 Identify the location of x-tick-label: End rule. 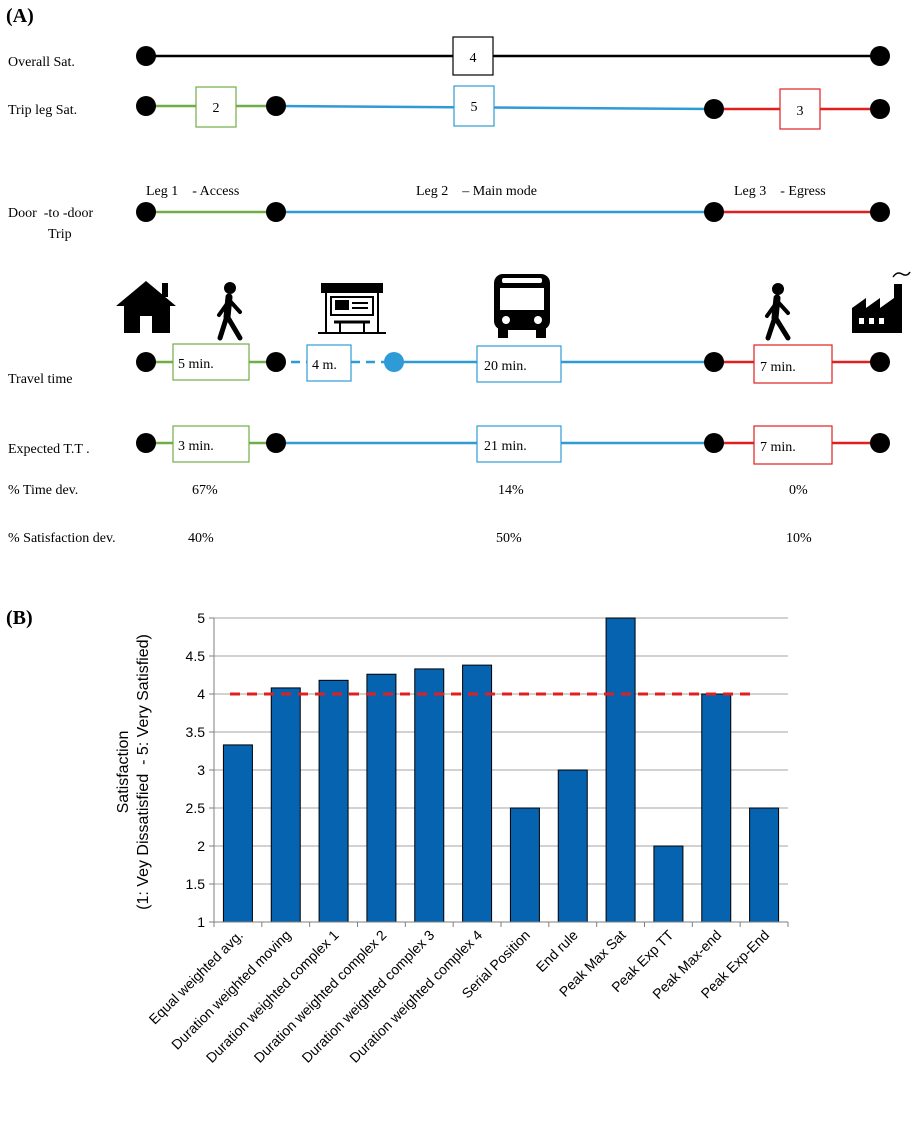
(557, 951).